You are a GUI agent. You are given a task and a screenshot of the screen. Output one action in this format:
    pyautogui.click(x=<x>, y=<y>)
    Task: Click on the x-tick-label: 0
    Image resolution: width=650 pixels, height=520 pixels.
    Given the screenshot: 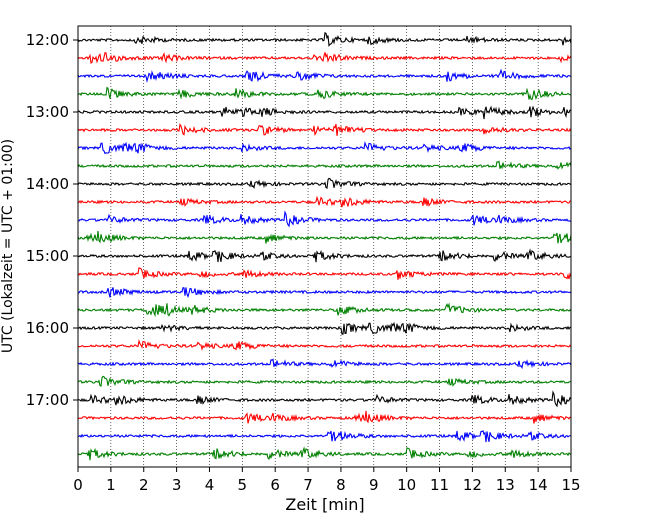 What is the action you would take?
    pyautogui.click(x=78, y=485)
    